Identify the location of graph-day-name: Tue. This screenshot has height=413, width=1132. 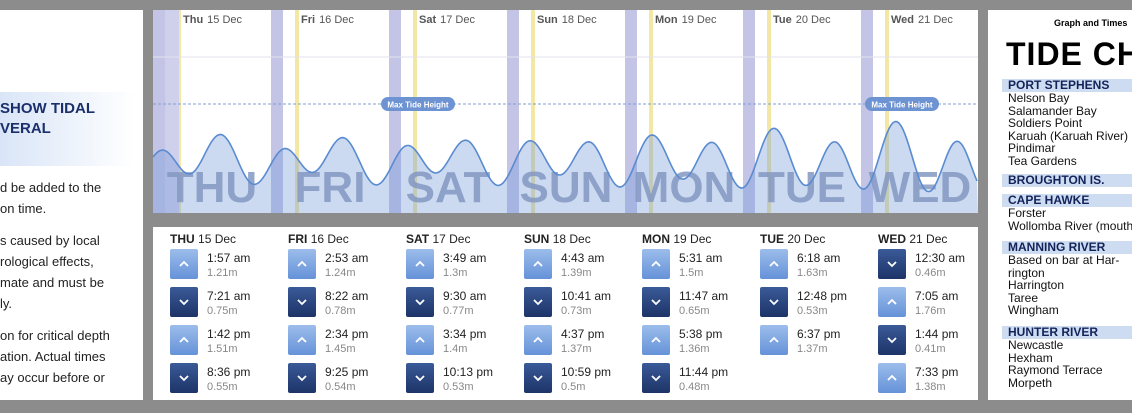
(782, 20).